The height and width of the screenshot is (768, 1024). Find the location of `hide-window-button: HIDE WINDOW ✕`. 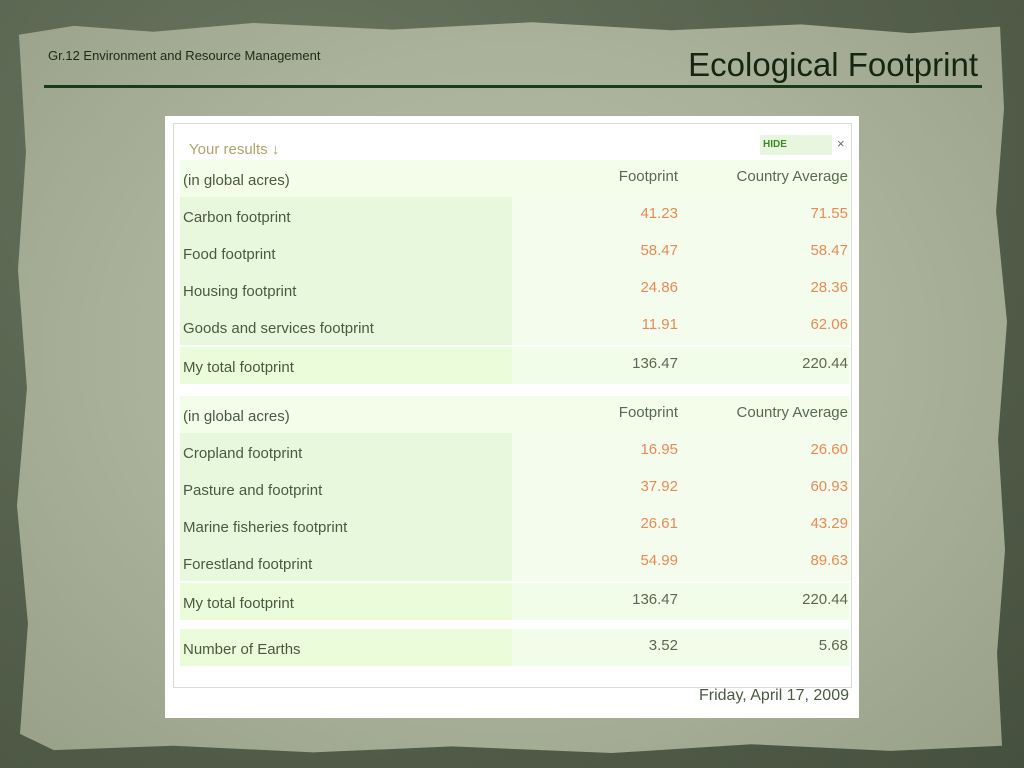

hide-window-button: HIDE WINDOW ✕ is located at coordinates (796, 152).